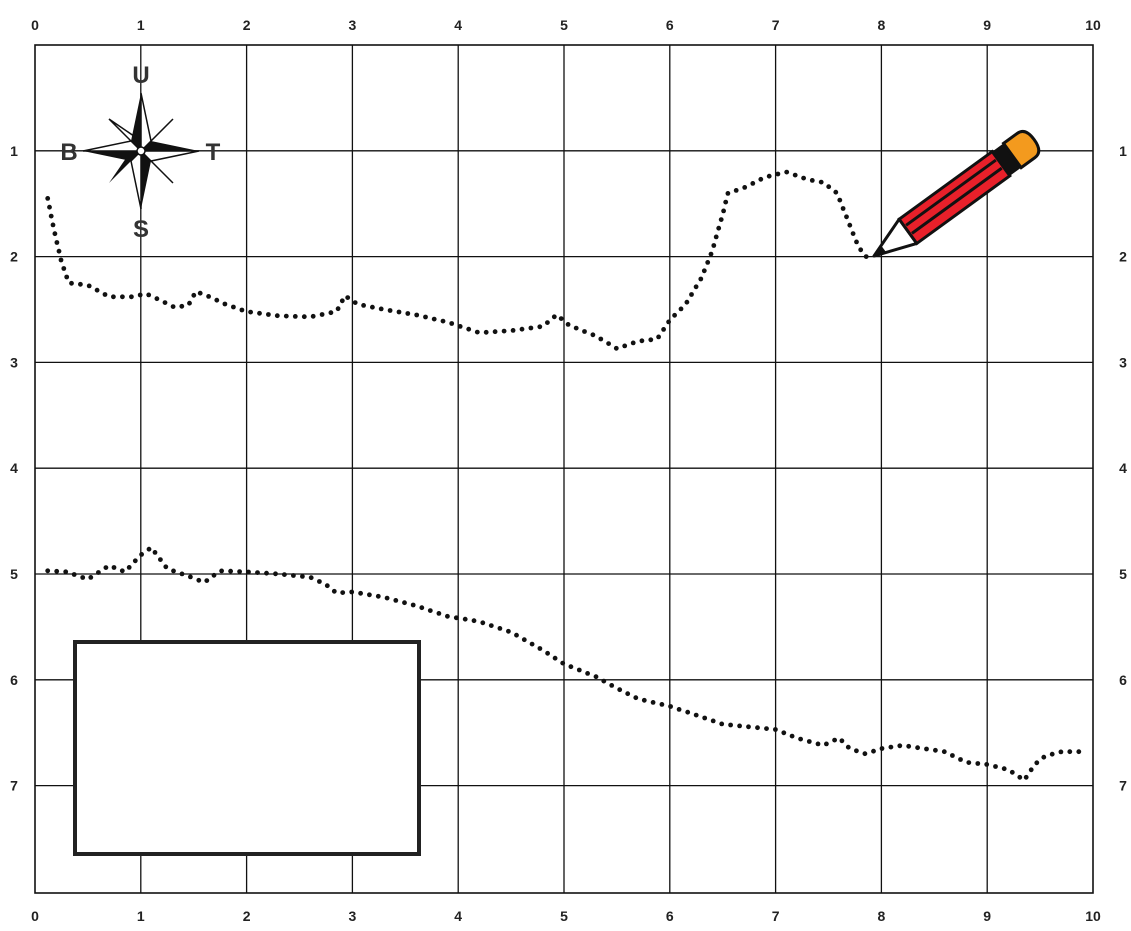 This screenshot has width=1131, height=931. What do you see at coordinates (956, 193) in the screenshot?
I see `pencil-icon` at bounding box center [956, 193].